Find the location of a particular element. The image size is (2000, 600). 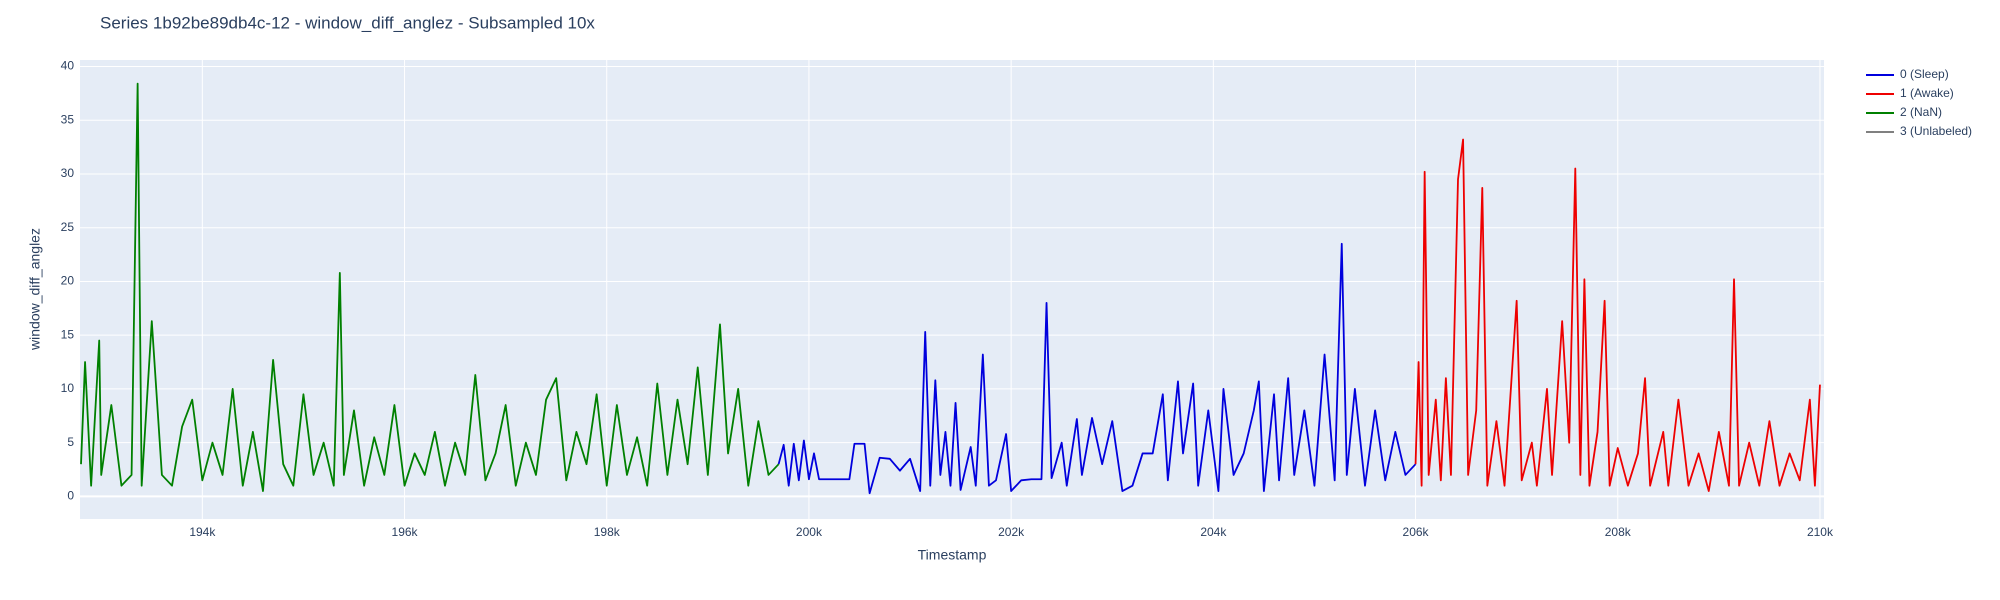

y-tick-label: 10 is located at coordinates (68, 388).